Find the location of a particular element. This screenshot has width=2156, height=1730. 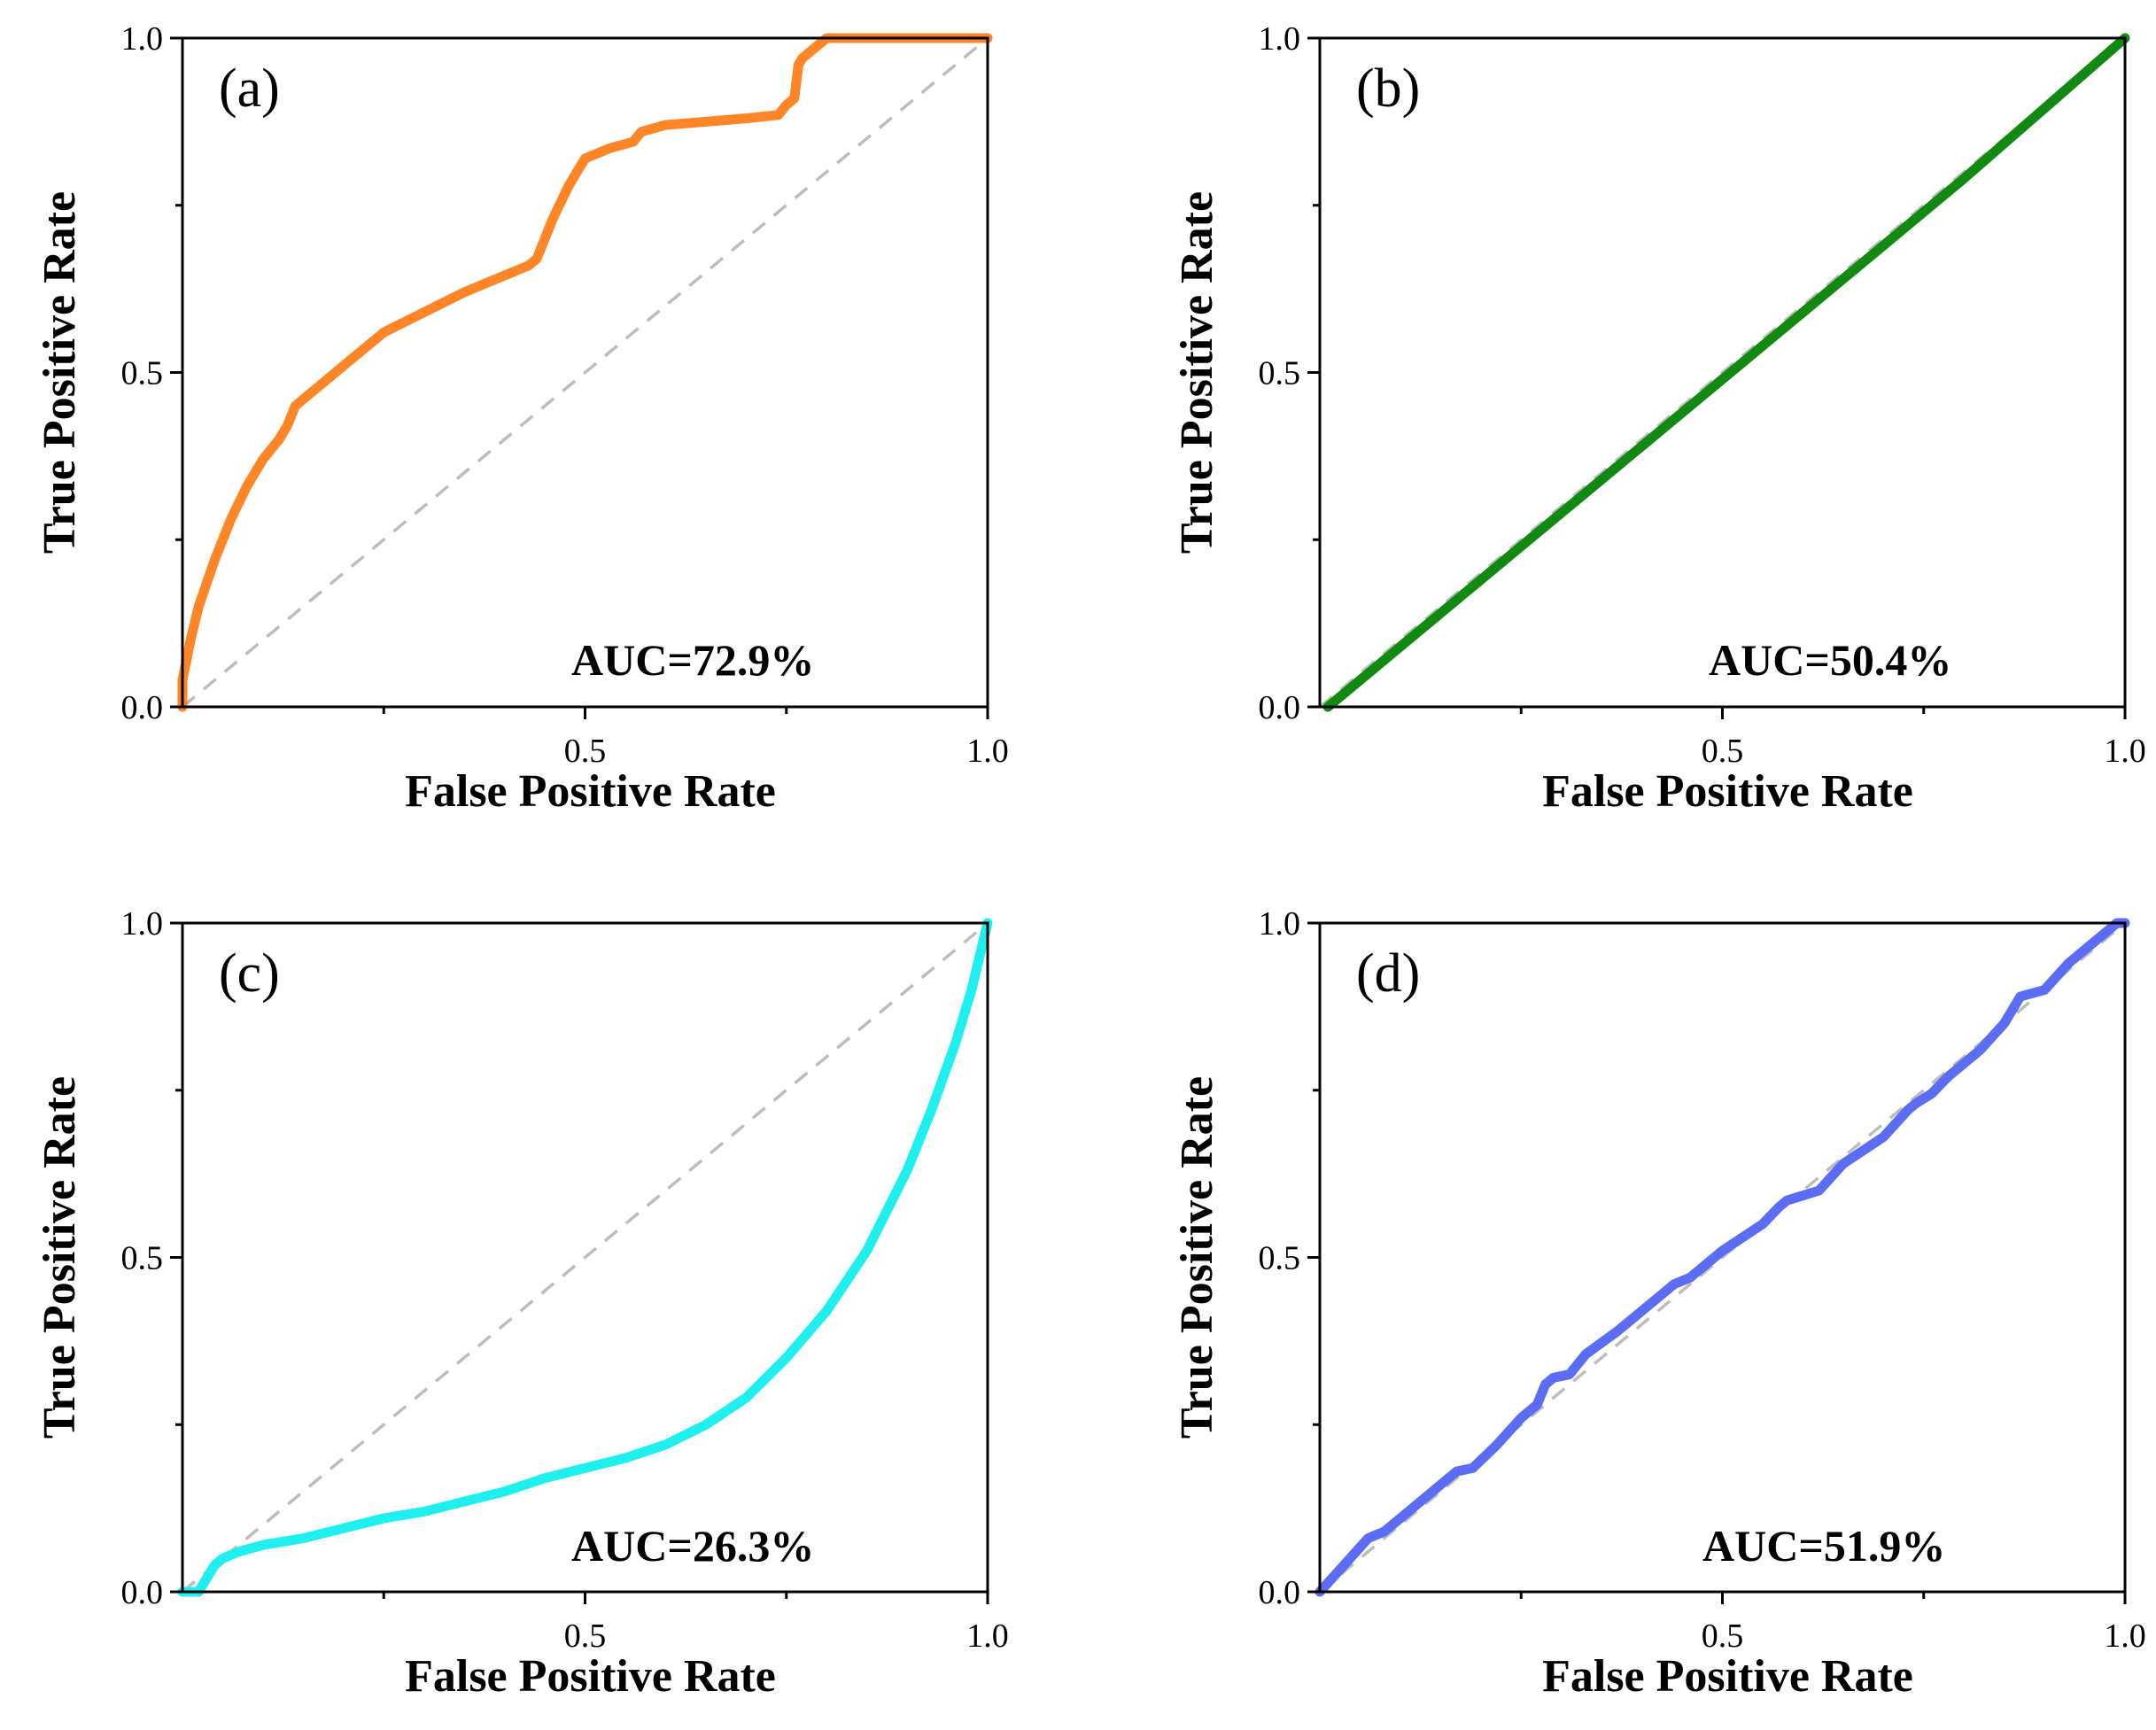

roc-curve-b is located at coordinates (1726, 372).